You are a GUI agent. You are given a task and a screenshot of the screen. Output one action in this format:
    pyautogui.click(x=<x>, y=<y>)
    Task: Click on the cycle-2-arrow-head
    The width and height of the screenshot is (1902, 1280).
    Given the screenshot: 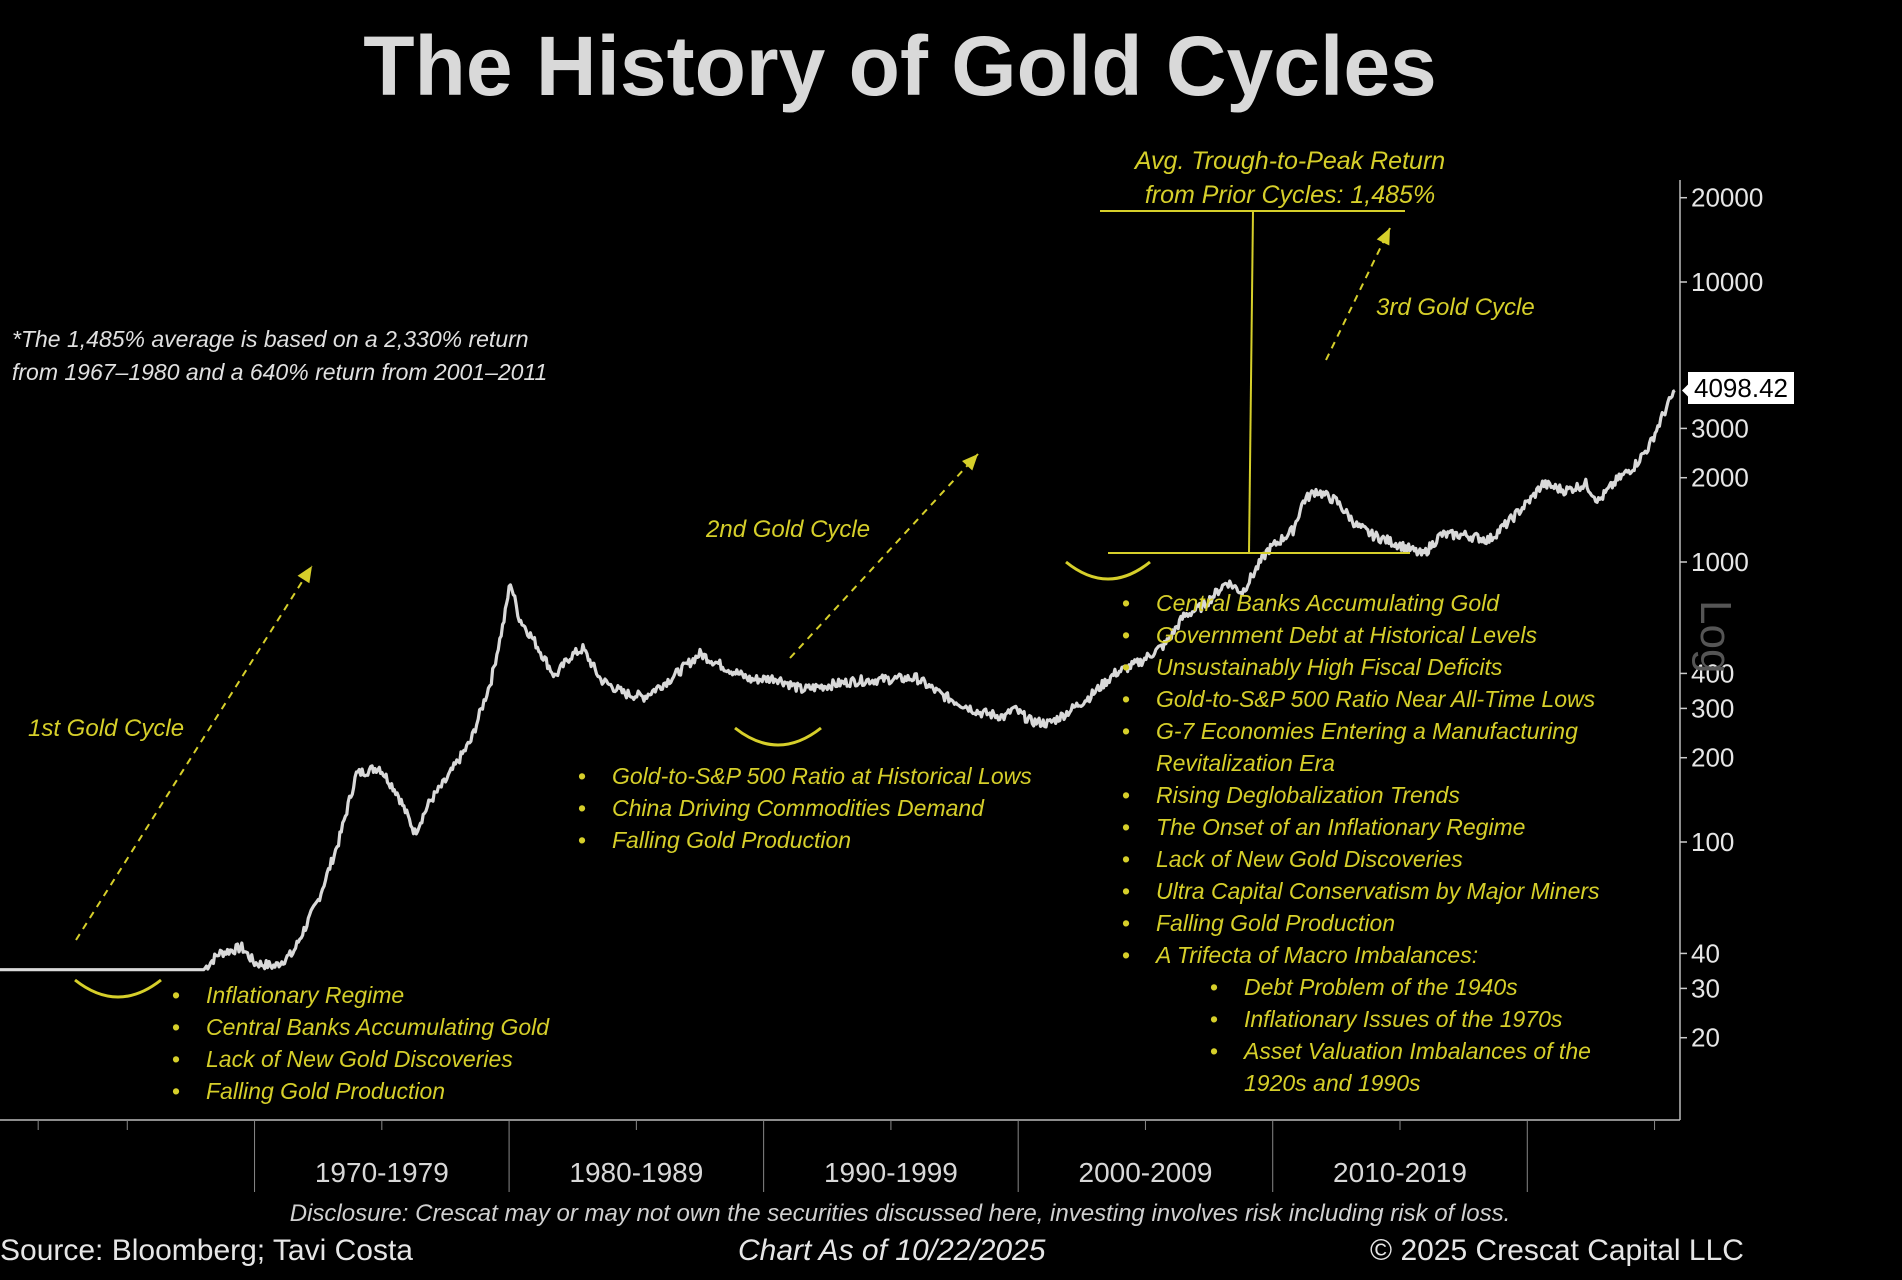 What is the action you would take?
    pyautogui.click(x=970, y=462)
    